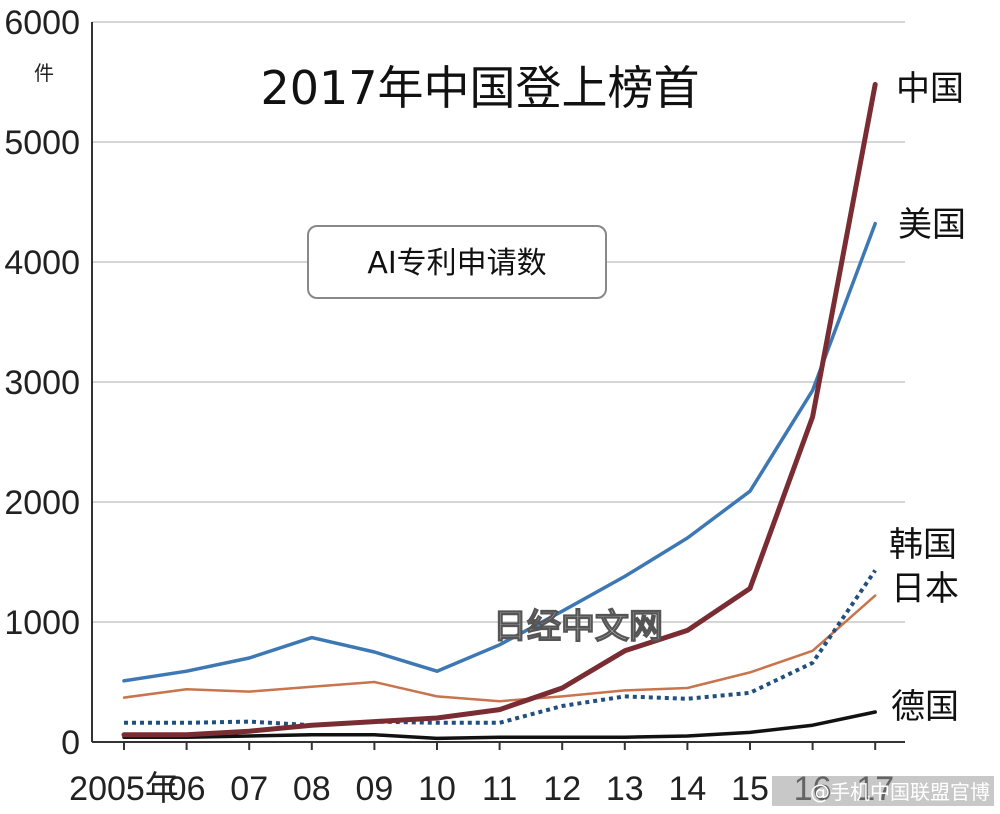  Describe the element at coordinates (930, 89) in the screenshot. I see `series-label-1: 中国` at that location.